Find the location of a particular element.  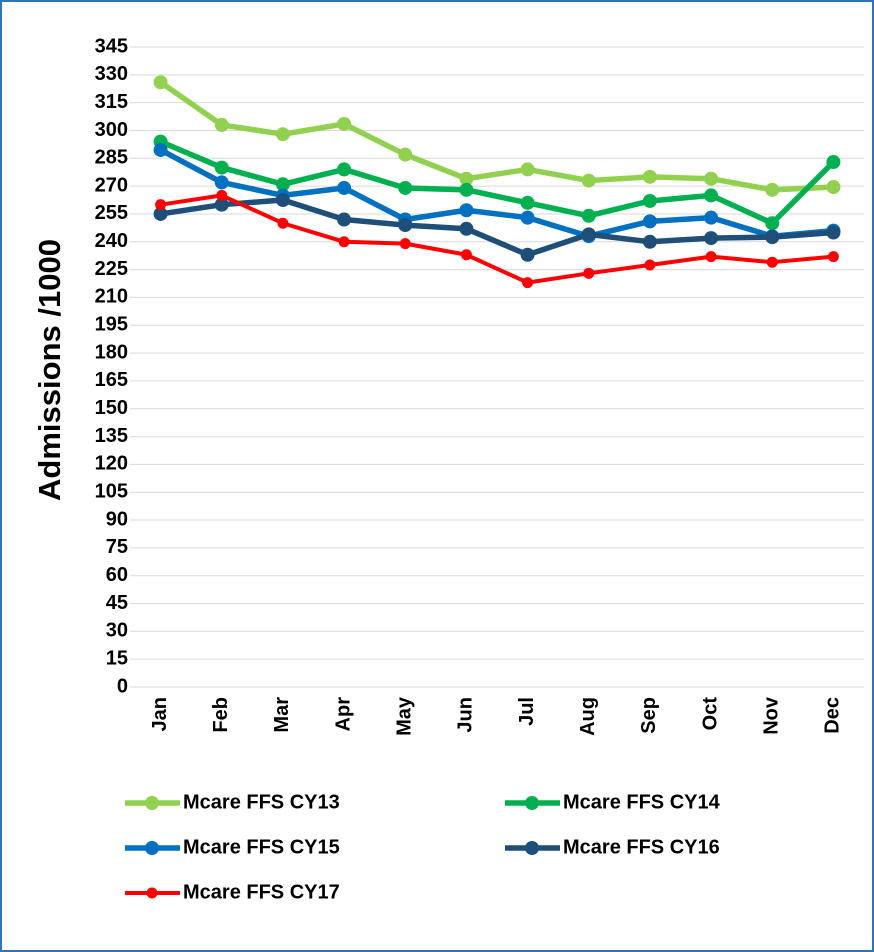

y-tick-label: 75 is located at coordinates (117, 547).